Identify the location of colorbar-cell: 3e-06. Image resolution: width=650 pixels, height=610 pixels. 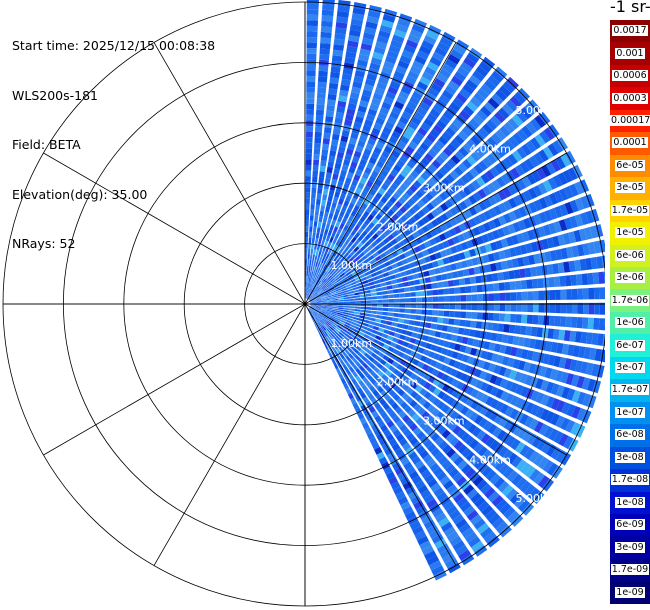
(630, 278).